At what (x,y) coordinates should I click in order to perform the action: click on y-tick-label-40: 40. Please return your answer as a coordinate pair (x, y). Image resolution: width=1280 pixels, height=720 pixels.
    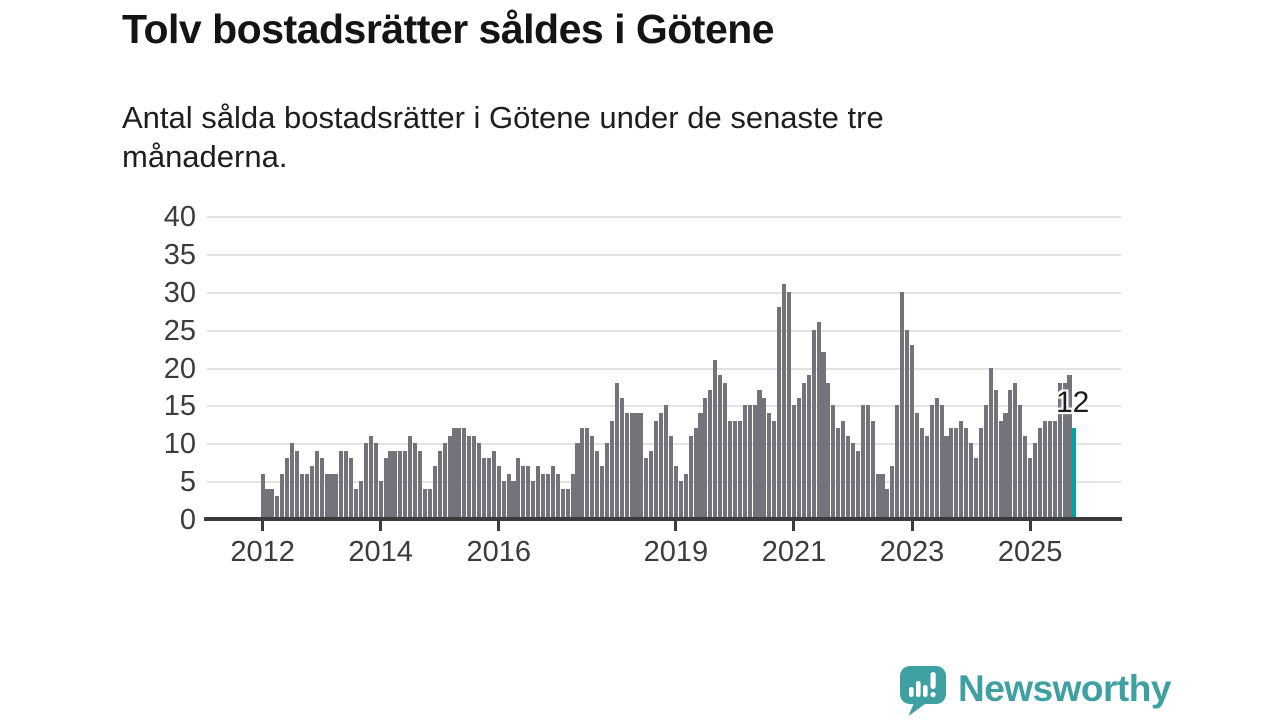
    Looking at the image, I should click on (179, 217).